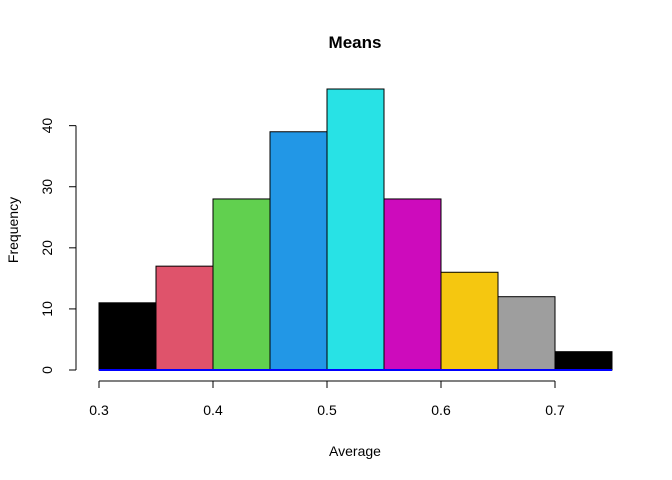 Image resolution: width=672 pixels, height=480 pixels. I want to click on y-tick-label: 10, so click(47, 309).